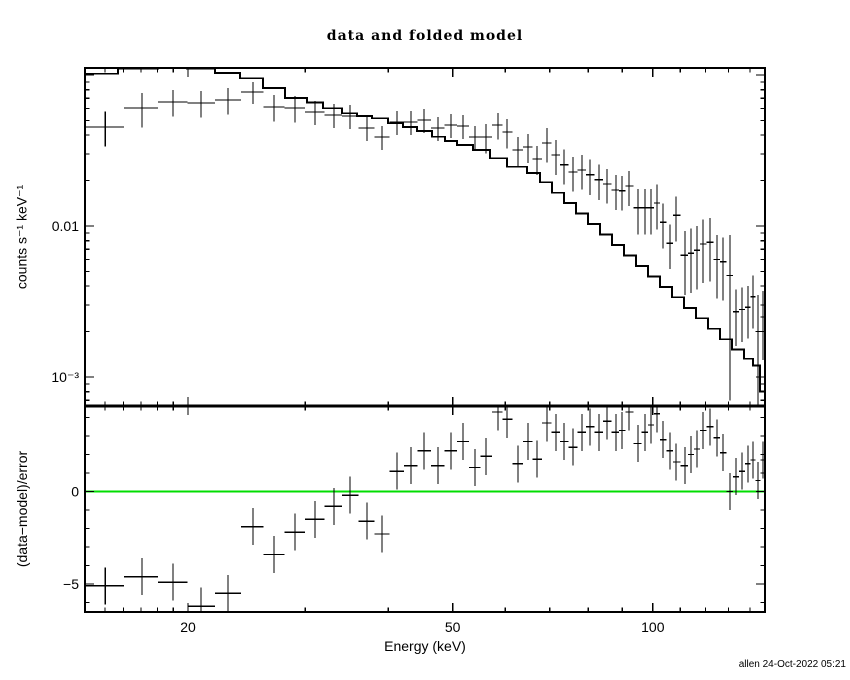 The width and height of the screenshot is (850, 680). Describe the element at coordinates (65, 226) in the screenshot. I see `svg-text: 0.01` at that location.